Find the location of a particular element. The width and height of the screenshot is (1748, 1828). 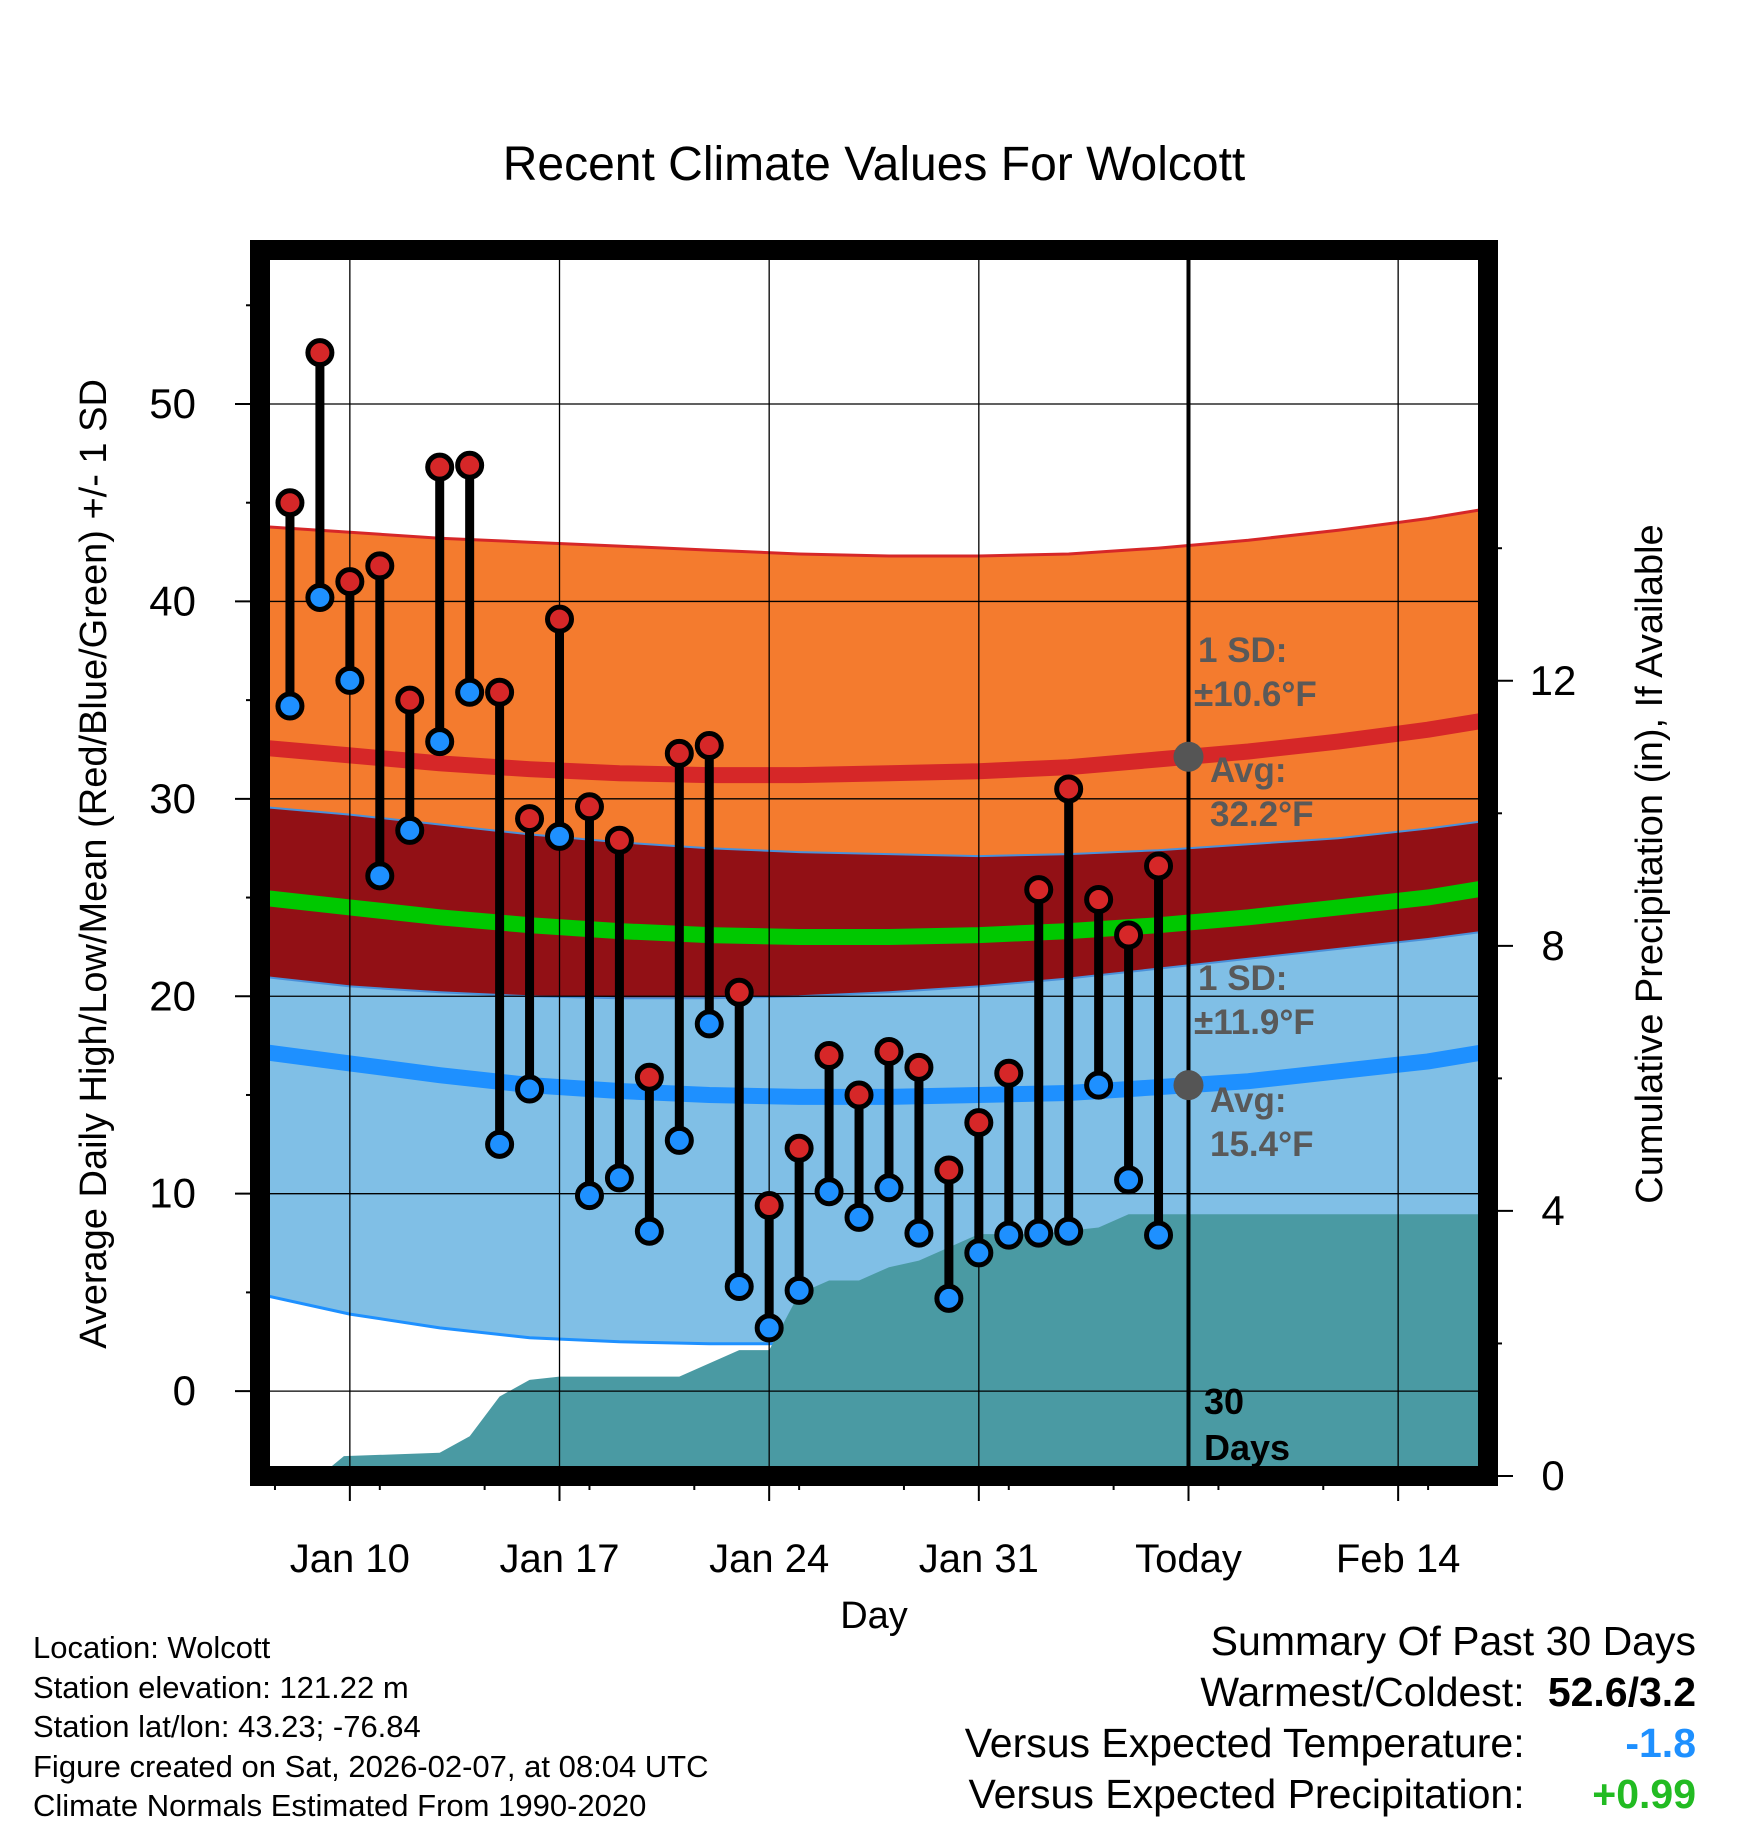

today-high-avg-marker is located at coordinates (1188, 756).